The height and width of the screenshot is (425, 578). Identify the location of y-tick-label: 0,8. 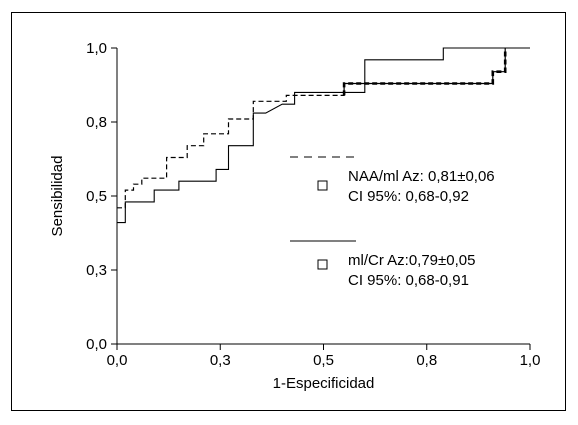
(96, 122).